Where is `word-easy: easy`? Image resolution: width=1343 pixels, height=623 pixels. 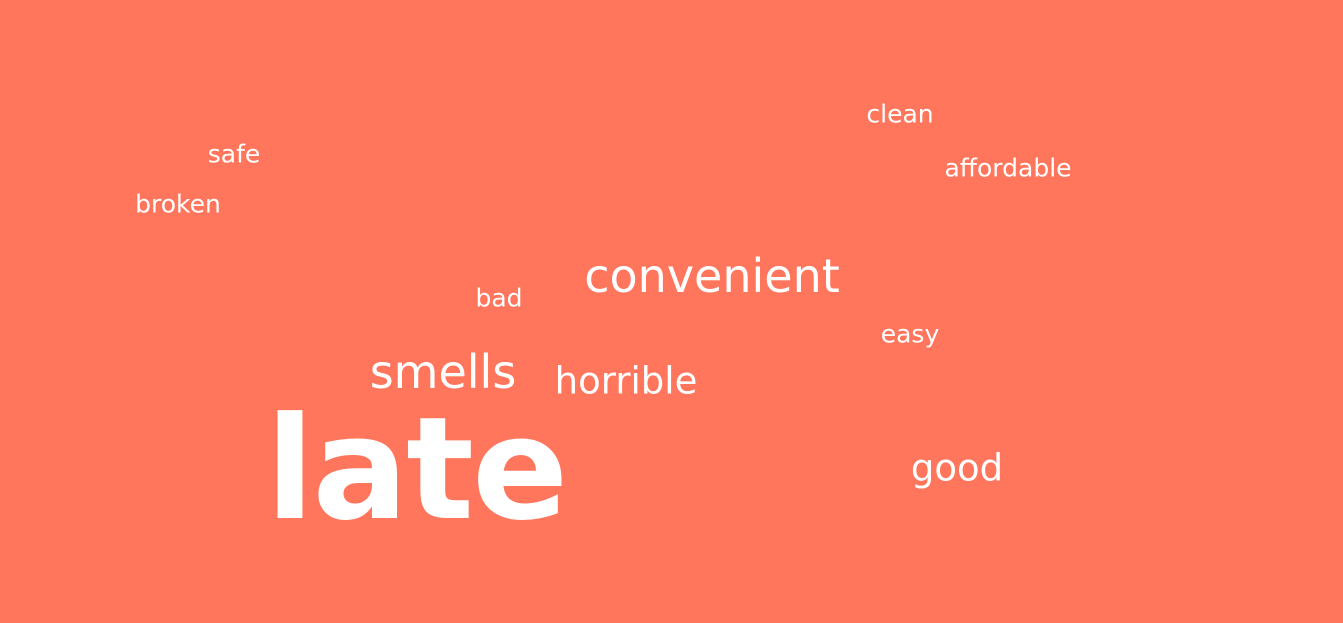
word-easy: easy is located at coordinates (910, 334).